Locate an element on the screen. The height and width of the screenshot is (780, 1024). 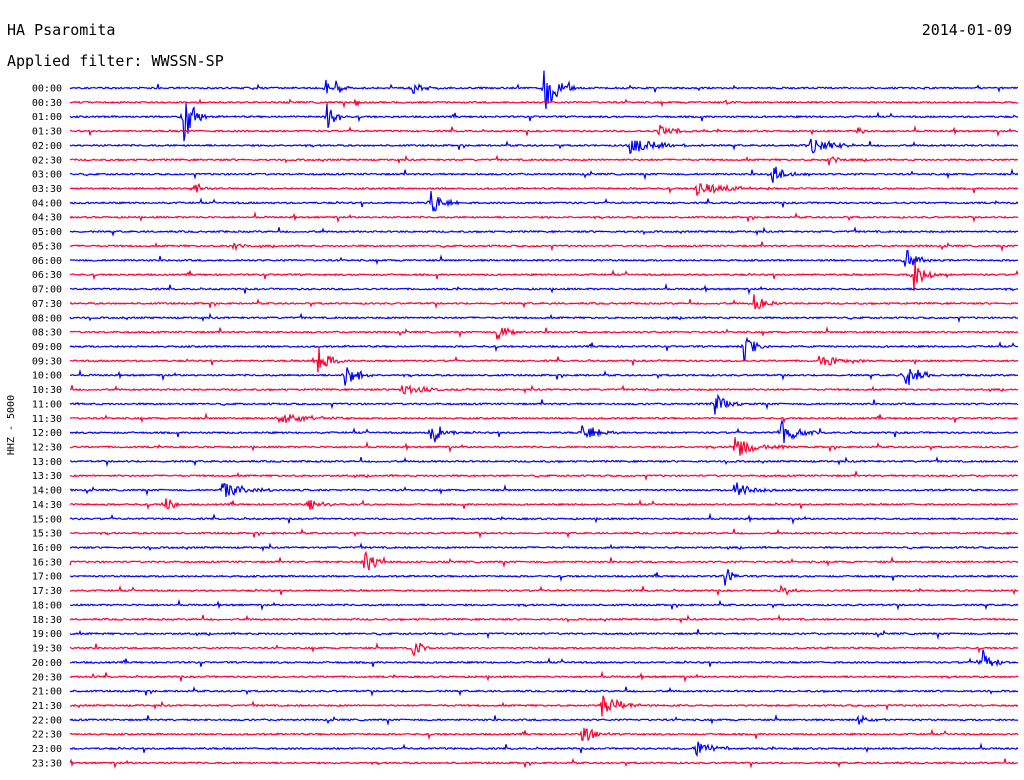
filter-label: Applied filter: WWSSN-SP is located at coordinates (115, 61).